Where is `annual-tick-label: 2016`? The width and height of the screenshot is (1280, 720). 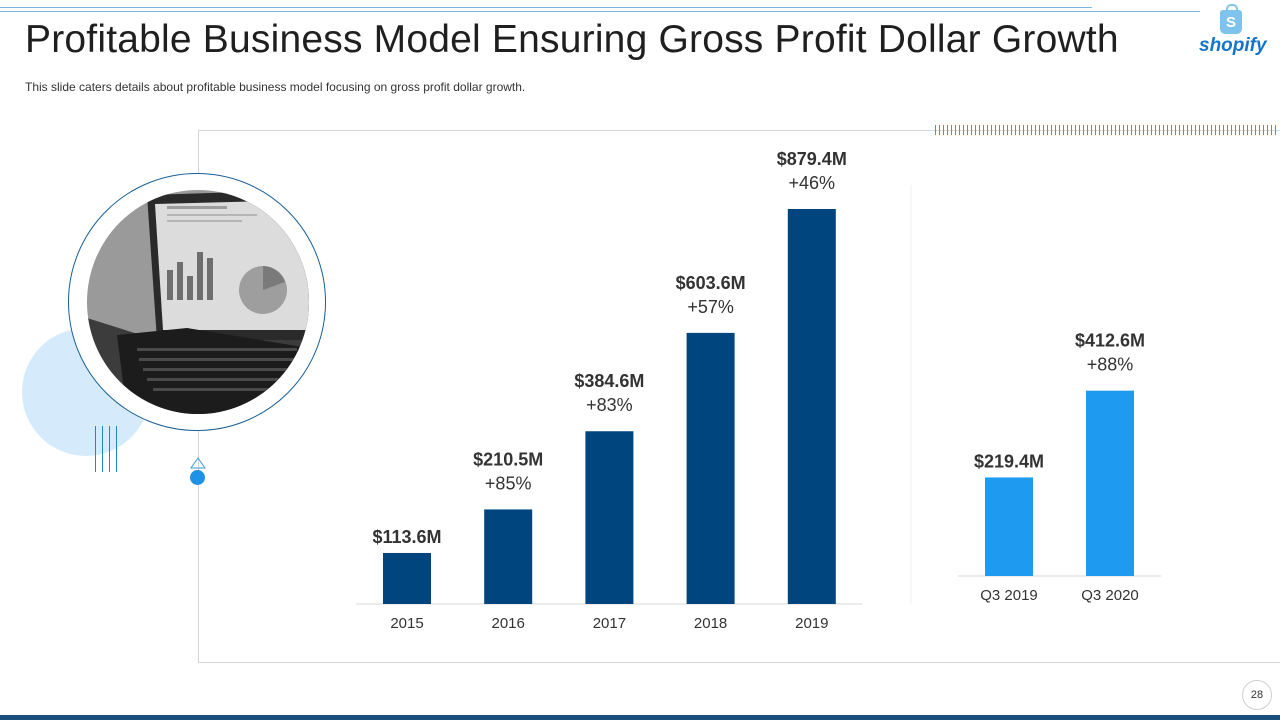
annual-tick-label: 2016 is located at coordinates (508, 623).